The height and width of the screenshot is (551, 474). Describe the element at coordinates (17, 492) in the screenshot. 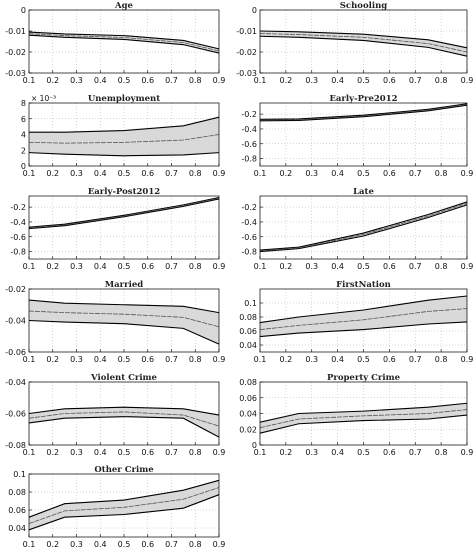

I see `y-tick-label: 0.08` at that location.